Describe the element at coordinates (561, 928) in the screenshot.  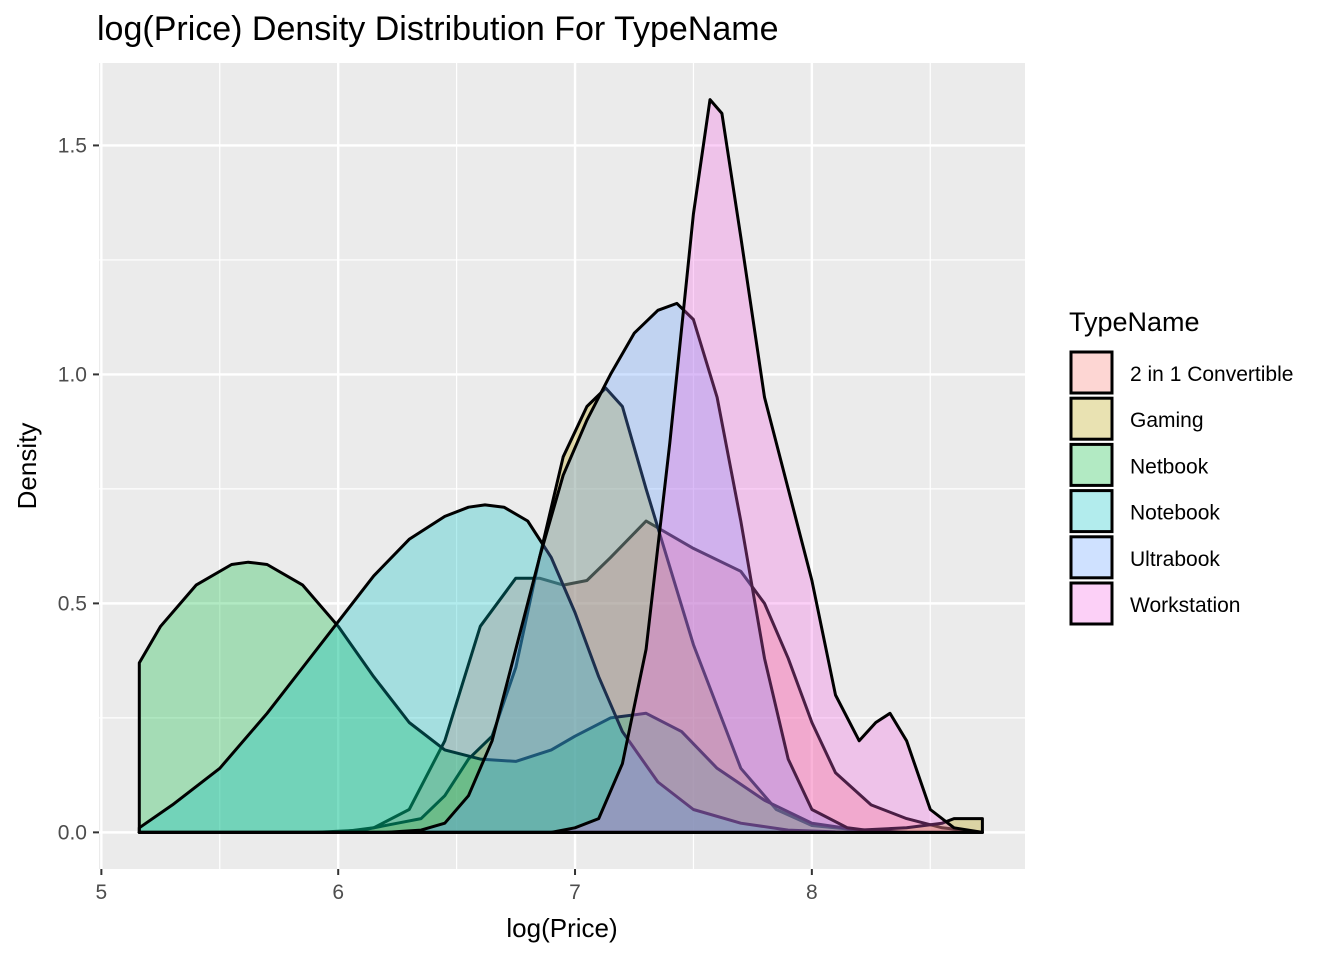
I see `x-axis-title: log(Price)` at that location.